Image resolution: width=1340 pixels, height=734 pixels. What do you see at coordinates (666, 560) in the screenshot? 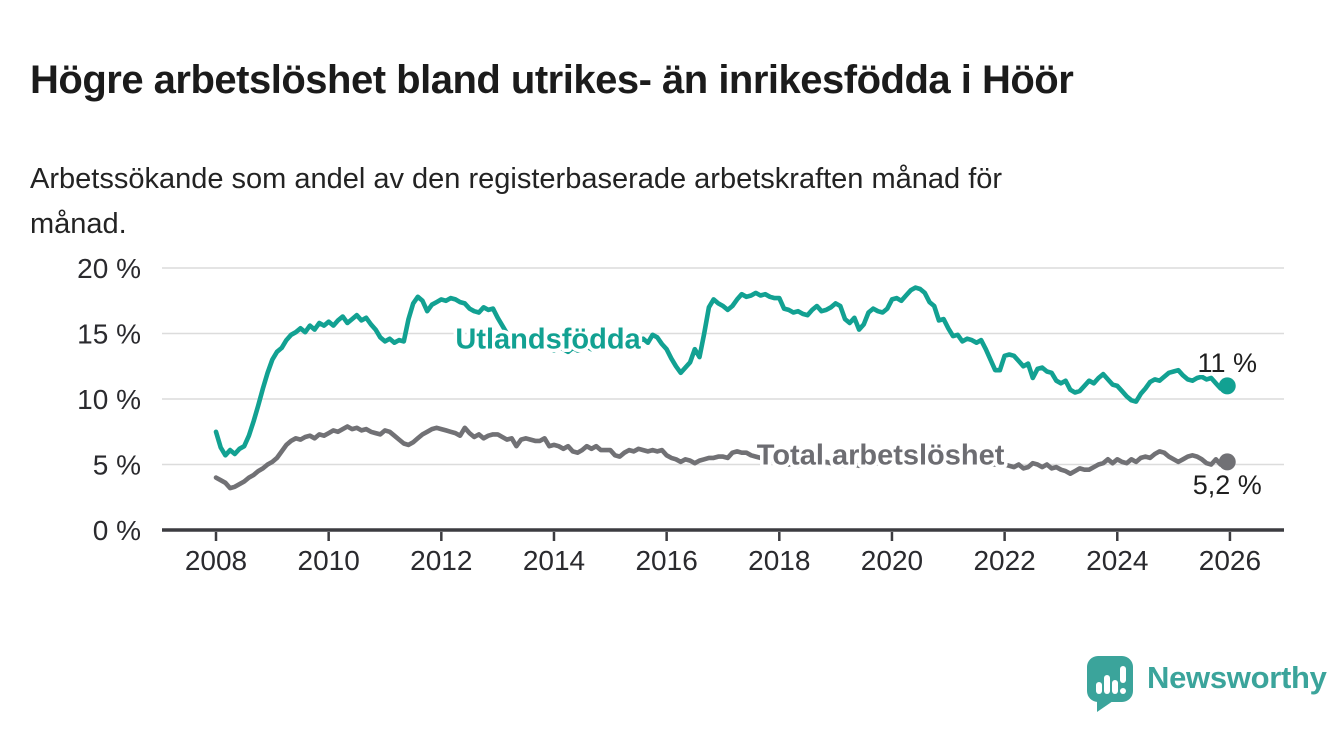
I see `x-axis-label-2016: 2016` at bounding box center [666, 560].